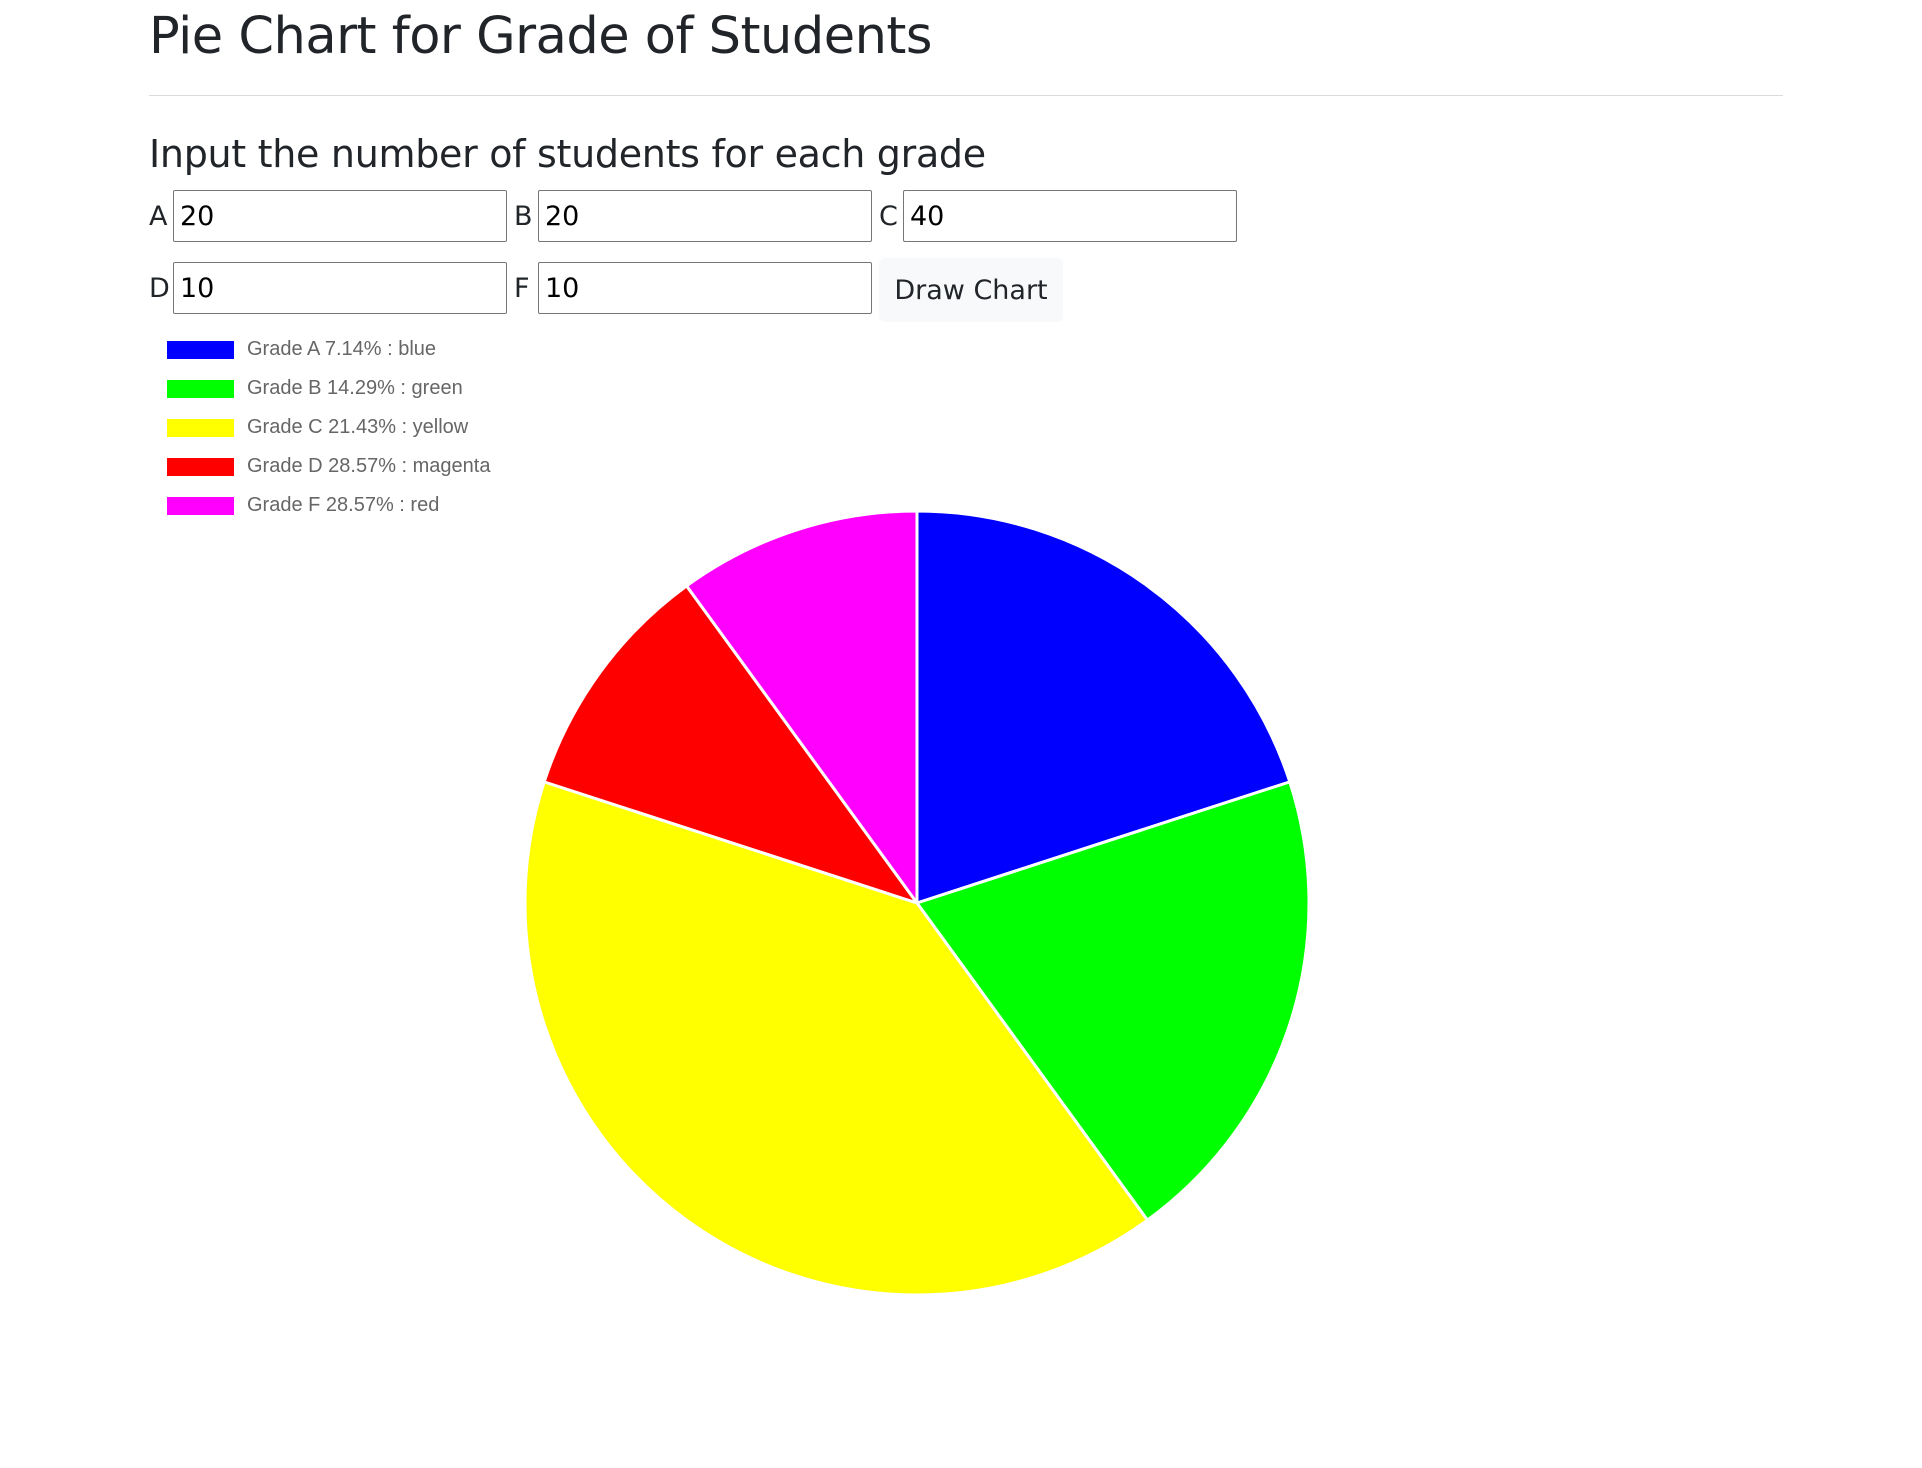  I want to click on pie-slice-d, so click(730, 744).